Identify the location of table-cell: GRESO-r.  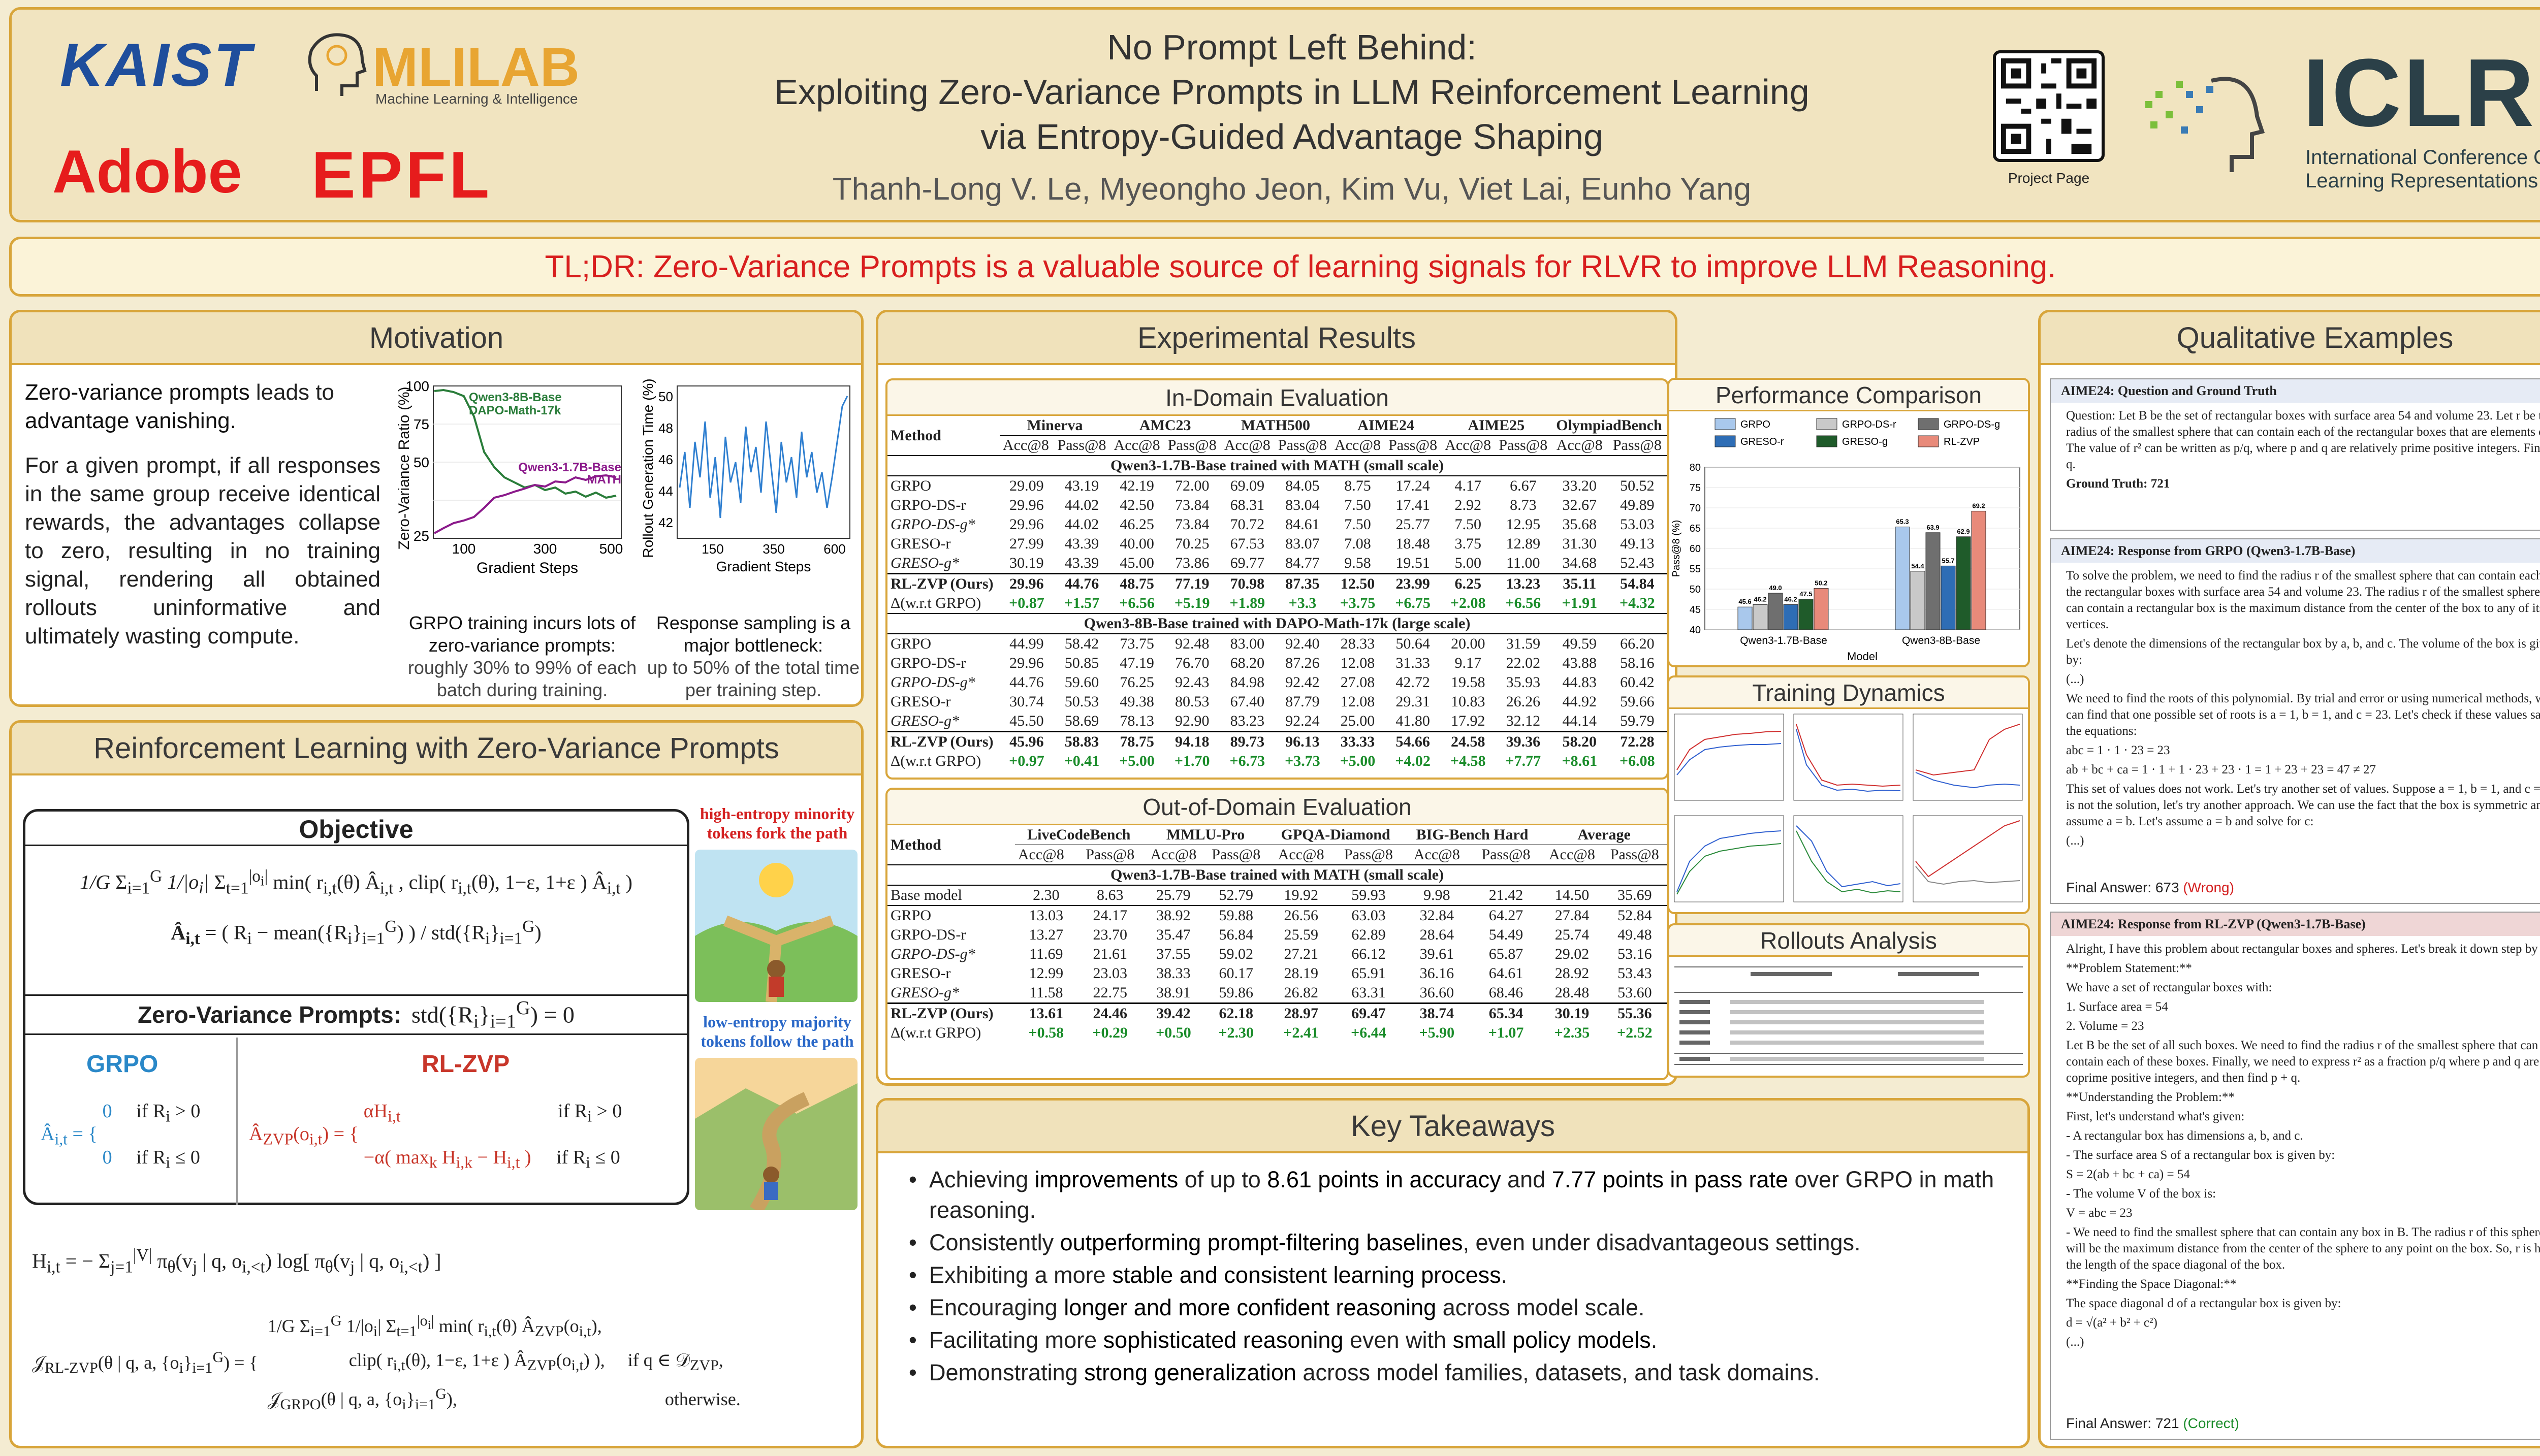
(921, 701).